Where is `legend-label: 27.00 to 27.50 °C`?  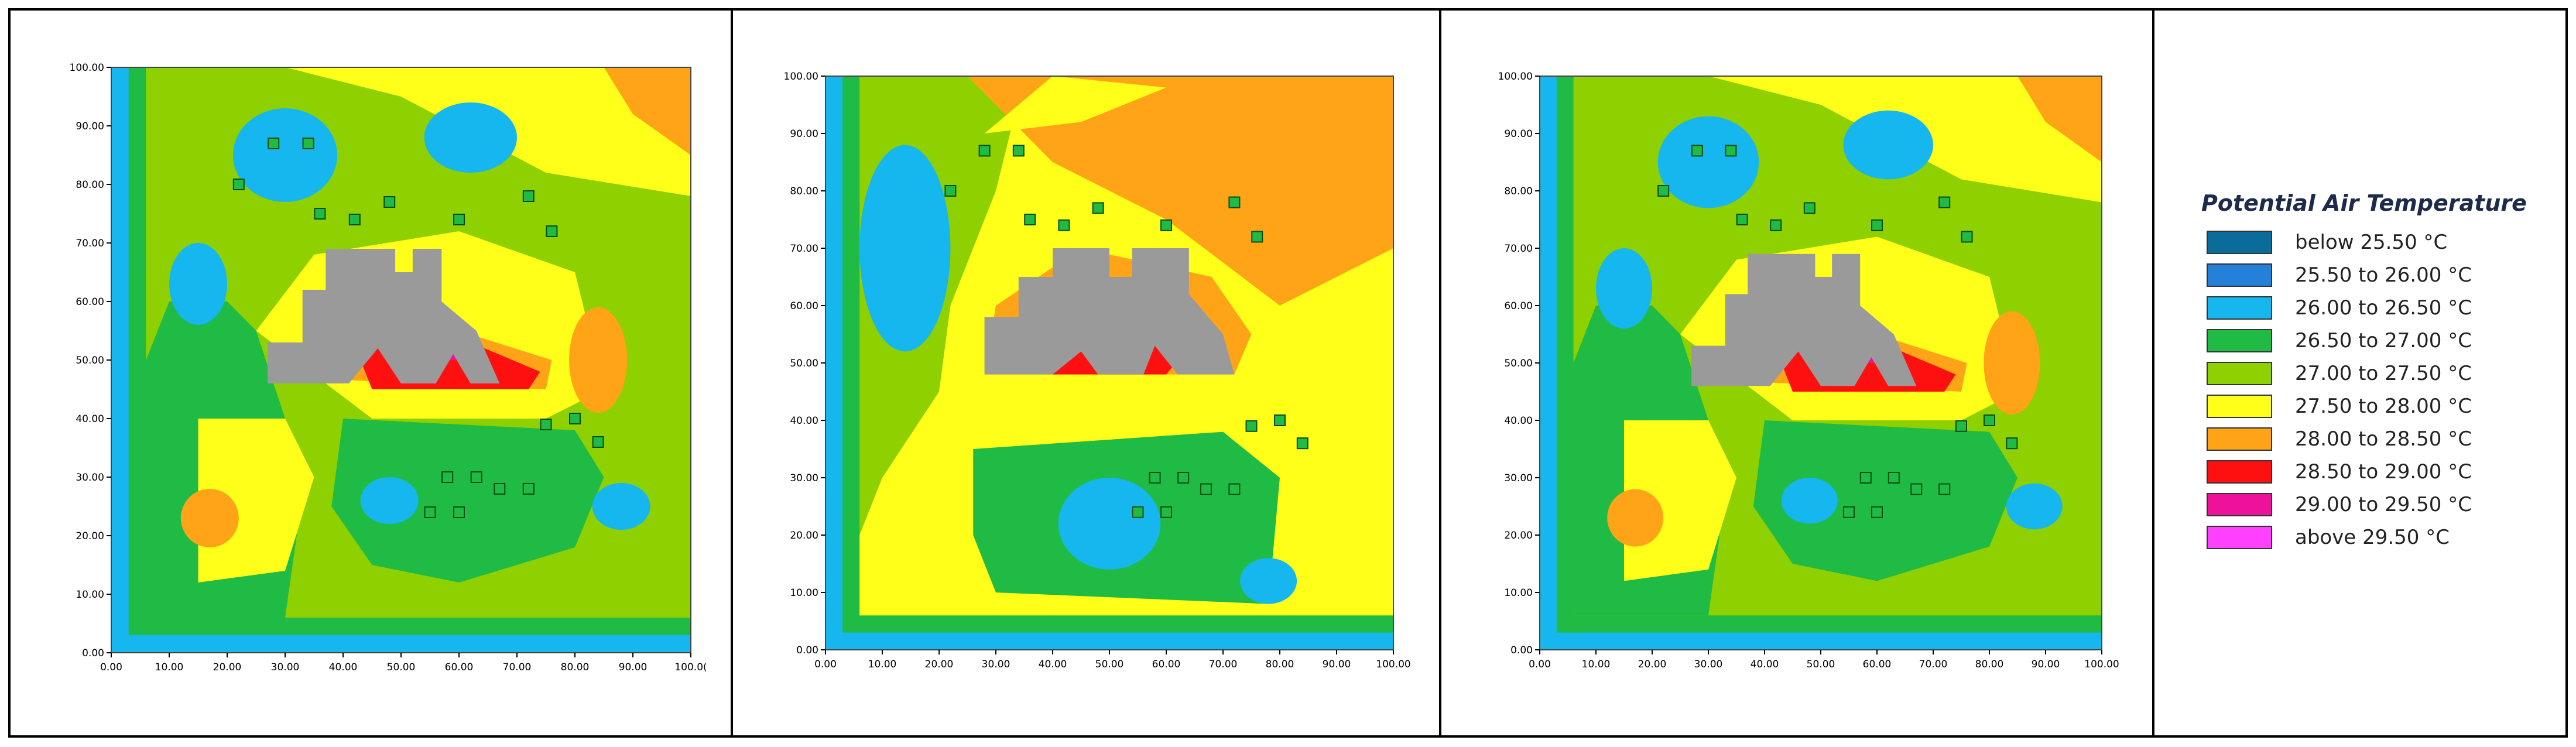
legend-label: 27.00 to 27.50 °C is located at coordinates (2383, 373).